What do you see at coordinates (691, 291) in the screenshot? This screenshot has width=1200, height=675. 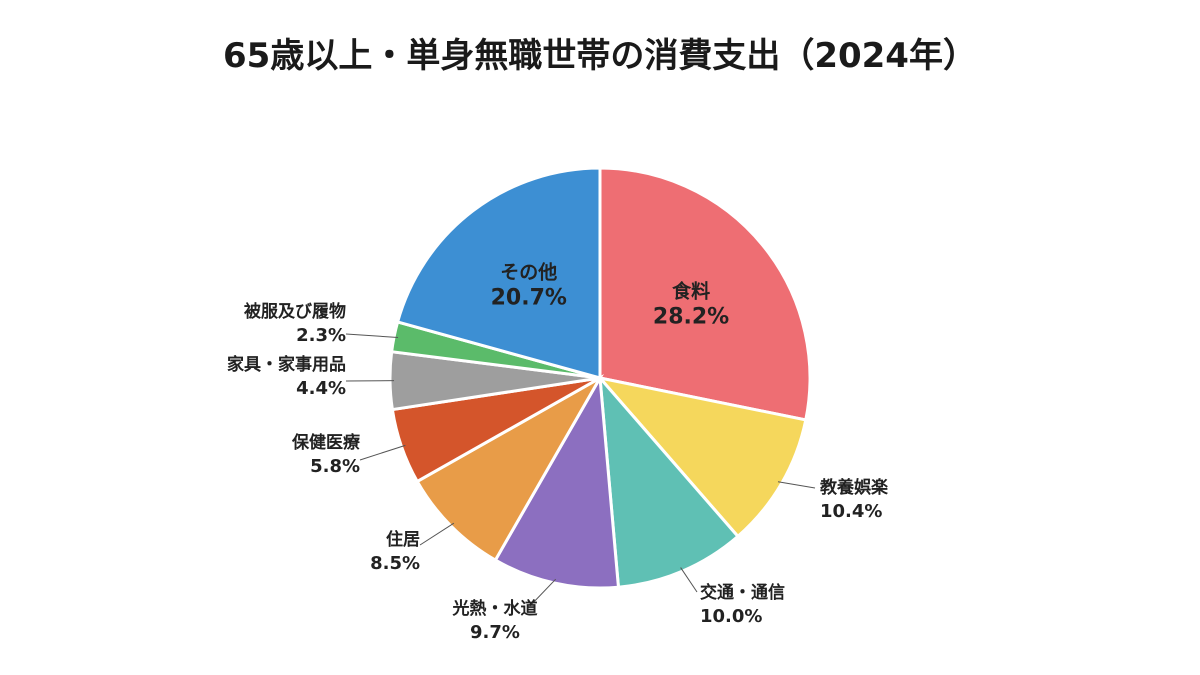 I see `slice-label-name: 食料` at bounding box center [691, 291].